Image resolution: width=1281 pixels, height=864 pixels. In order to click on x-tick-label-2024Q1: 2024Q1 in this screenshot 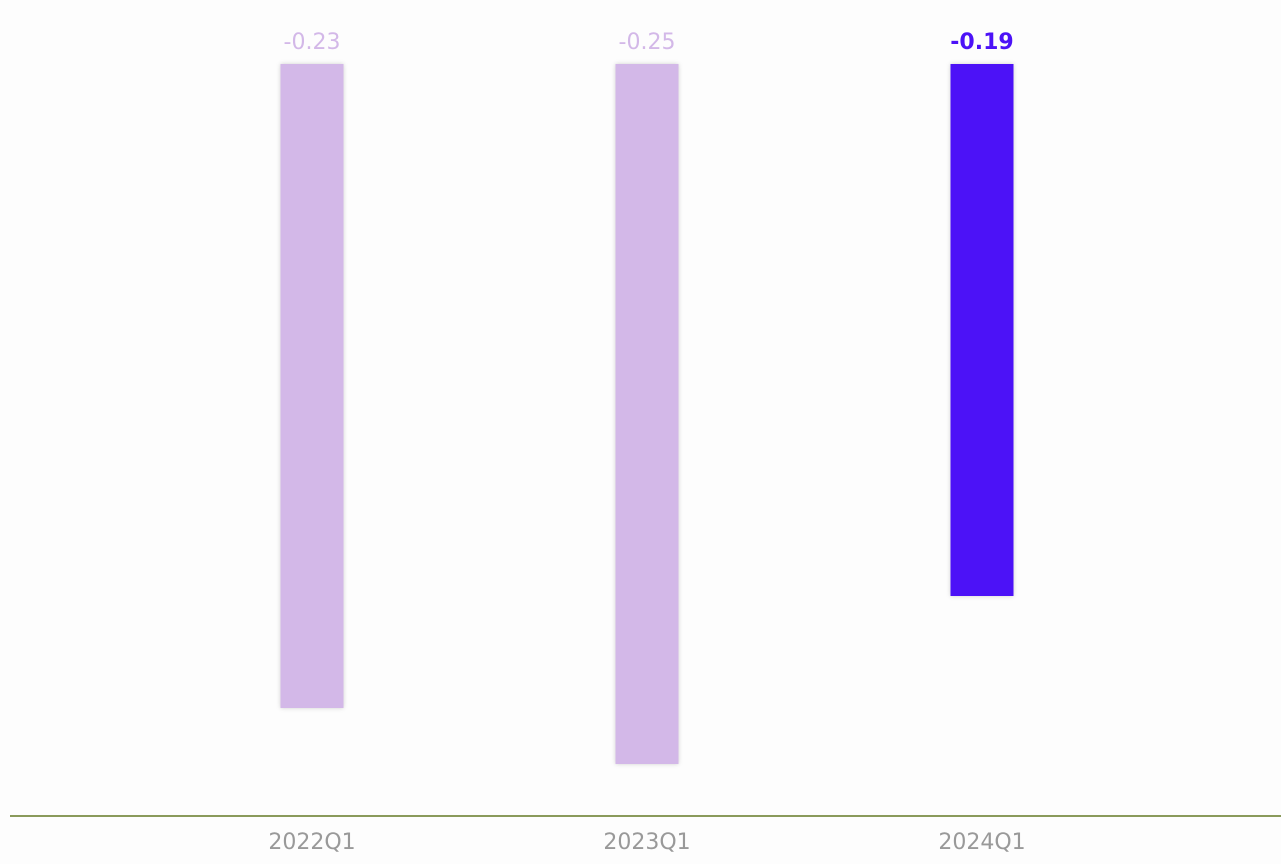, I will do `click(981, 842)`.